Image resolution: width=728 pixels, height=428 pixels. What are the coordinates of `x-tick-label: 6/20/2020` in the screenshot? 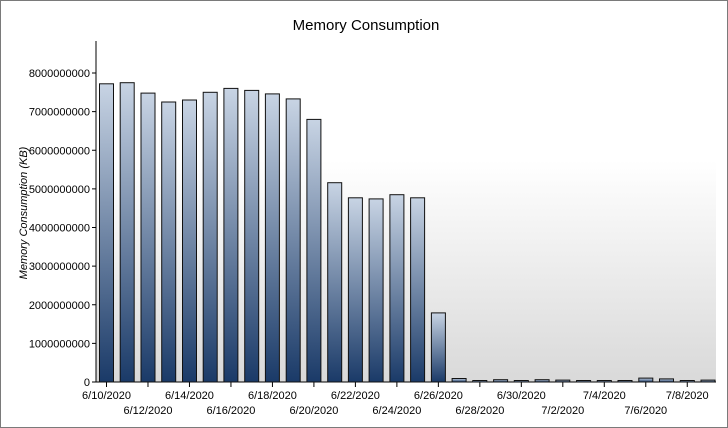 It's located at (313, 411).